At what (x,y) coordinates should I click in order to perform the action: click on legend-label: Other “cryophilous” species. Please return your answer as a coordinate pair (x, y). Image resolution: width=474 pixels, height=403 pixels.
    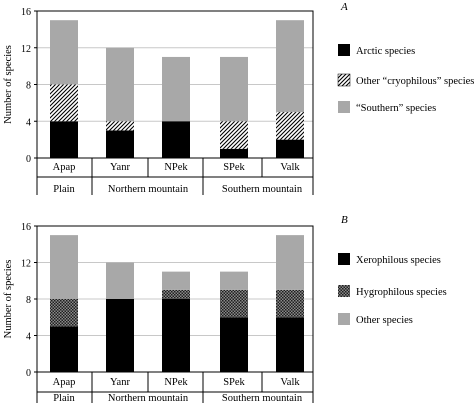
    Looking at the image, I should click on (415, 81).